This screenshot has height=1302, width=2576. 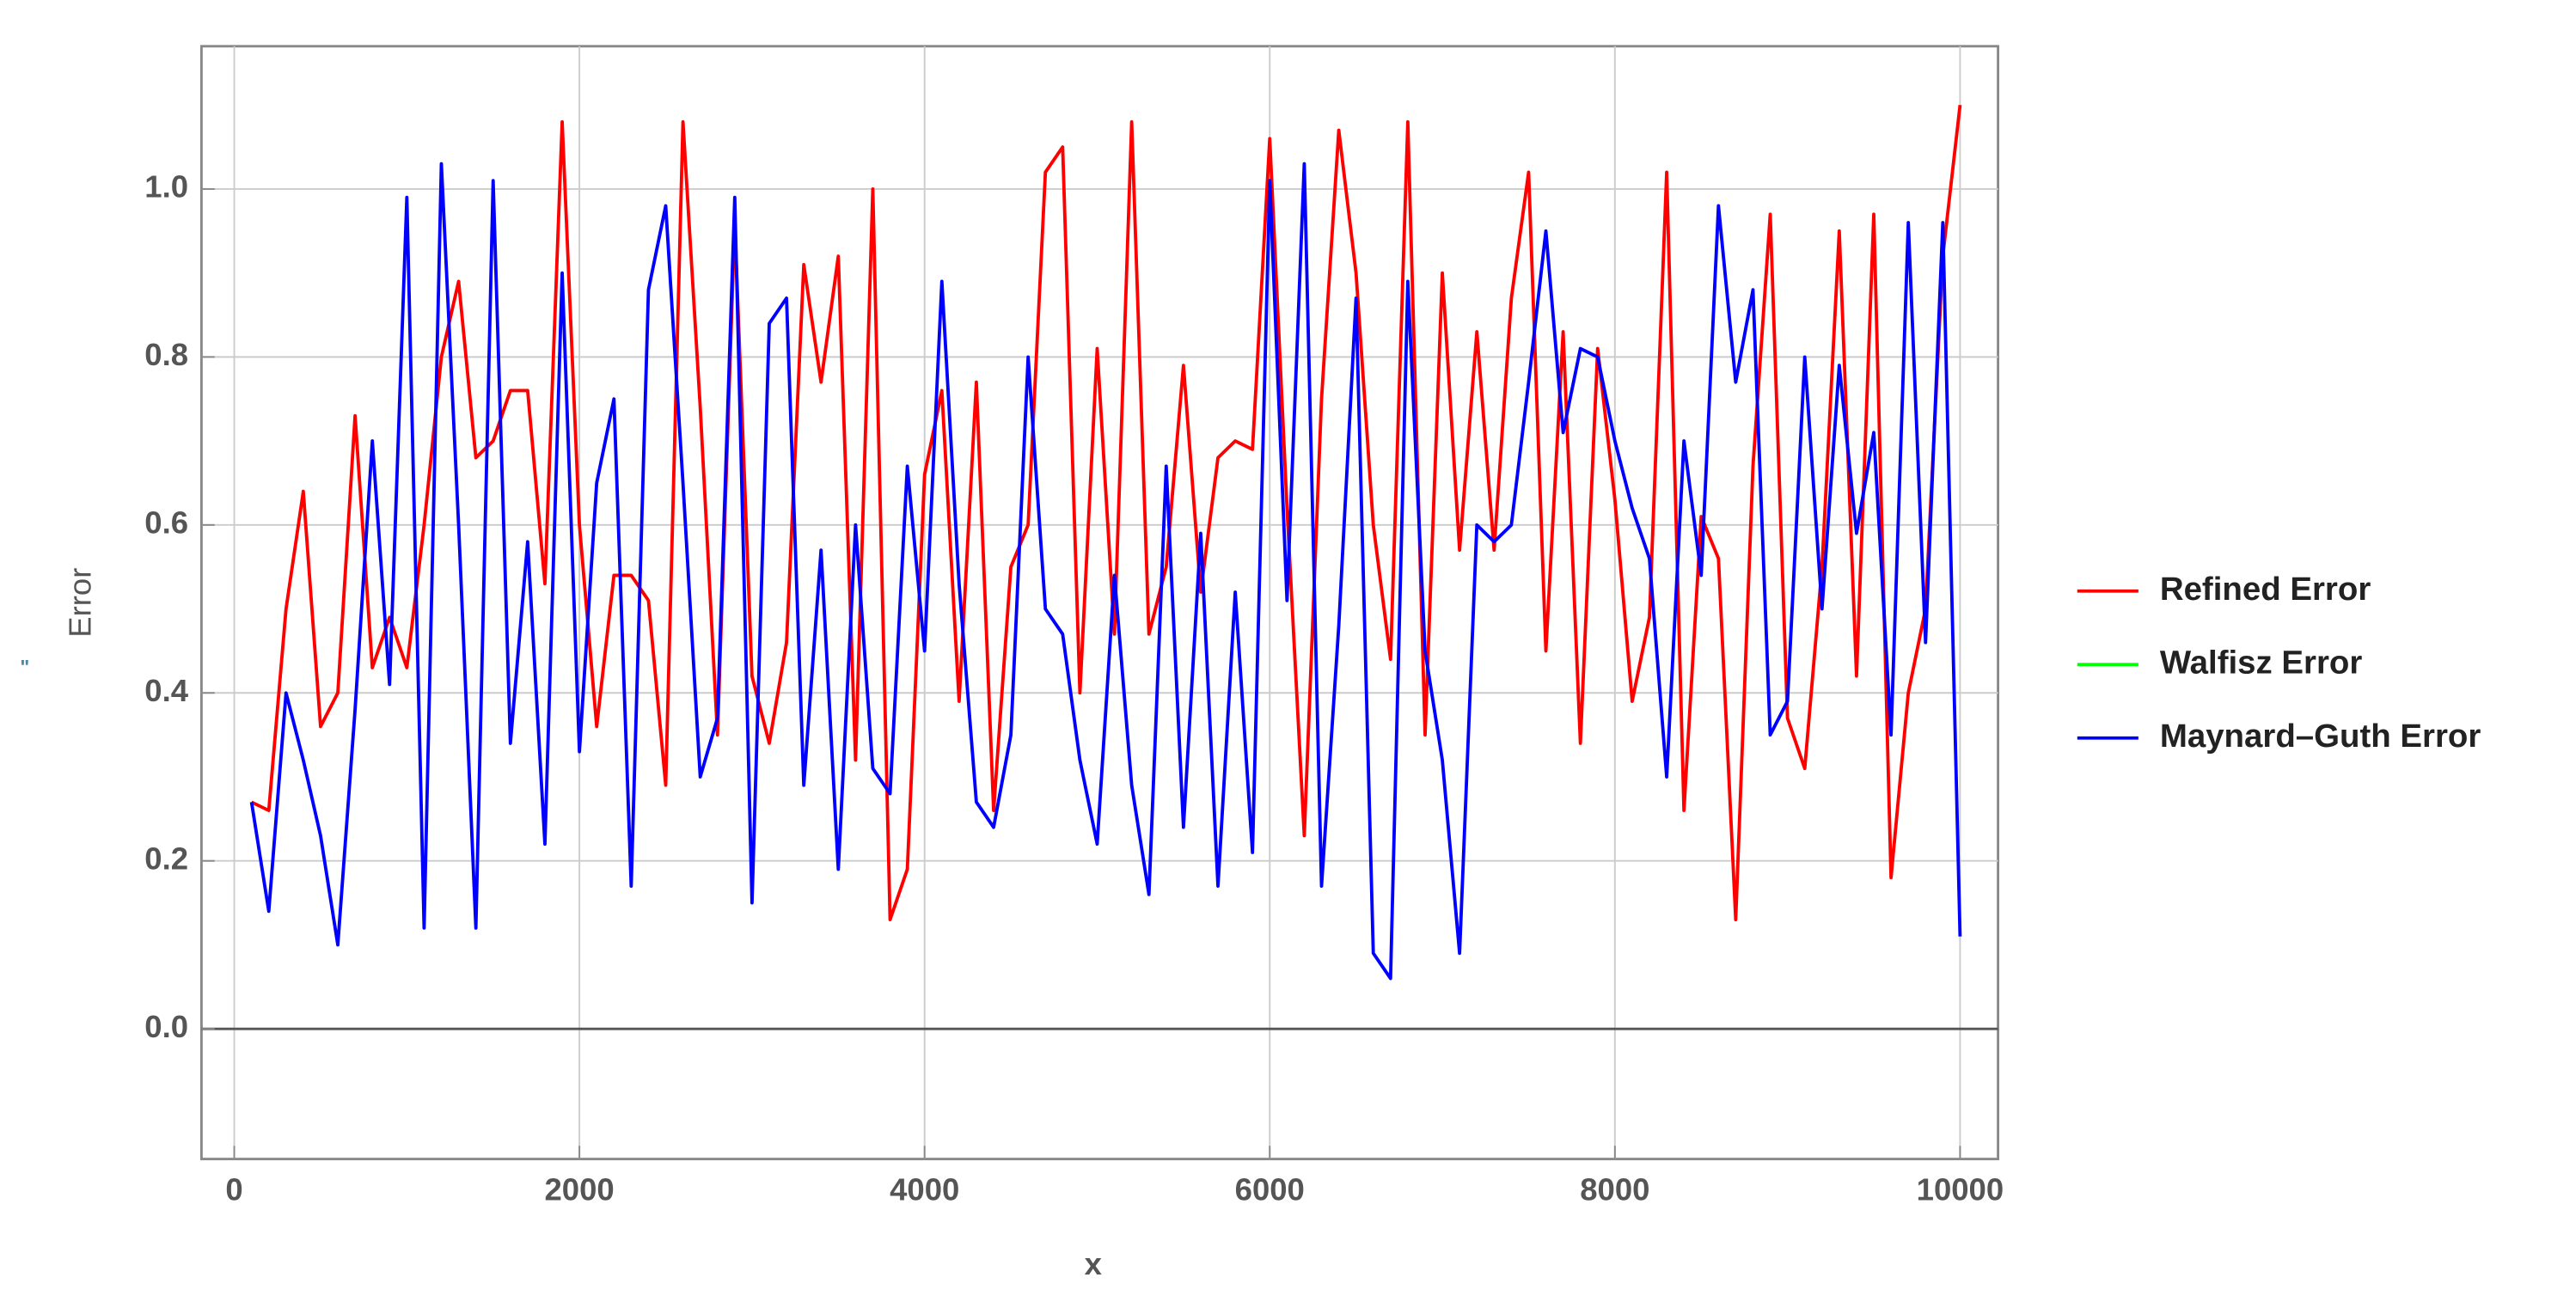 I want to click on x-tick-label: 8000, so click(x=1614, y=1189).